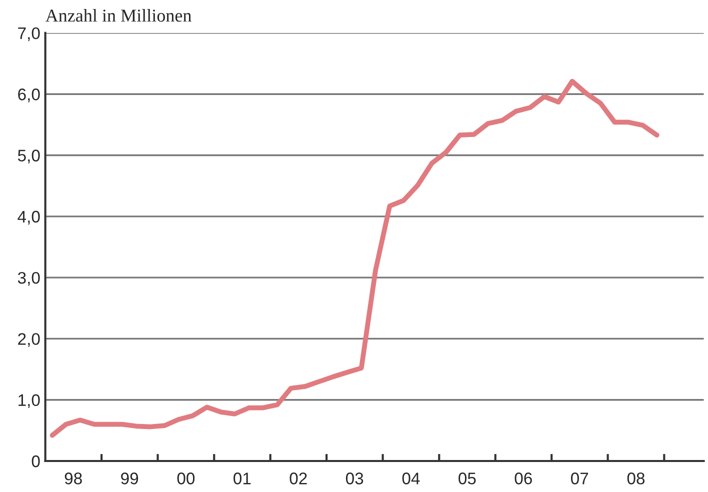 The image size is (708, 492). What do you see at coordinates (29, 217) in the screenshot?
I see `y-tick-label: 4,0` at bounding box center [29, 217].